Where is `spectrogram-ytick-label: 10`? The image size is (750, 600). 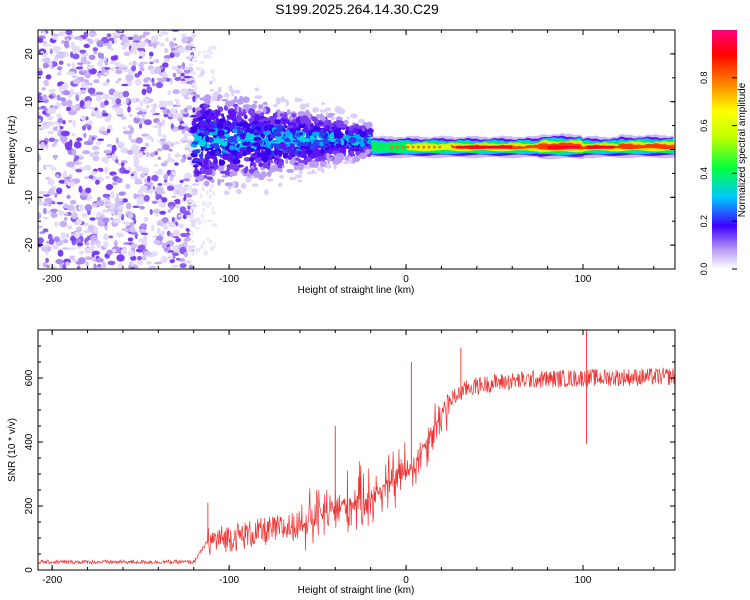 spectrogram-ytick-label: 10 is located at coordinates (29, 102).